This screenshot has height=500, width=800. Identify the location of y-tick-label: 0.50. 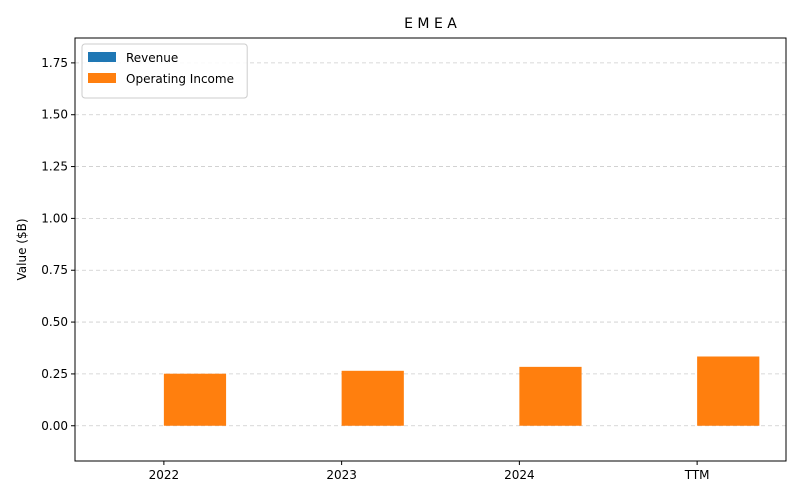
(54, 322).